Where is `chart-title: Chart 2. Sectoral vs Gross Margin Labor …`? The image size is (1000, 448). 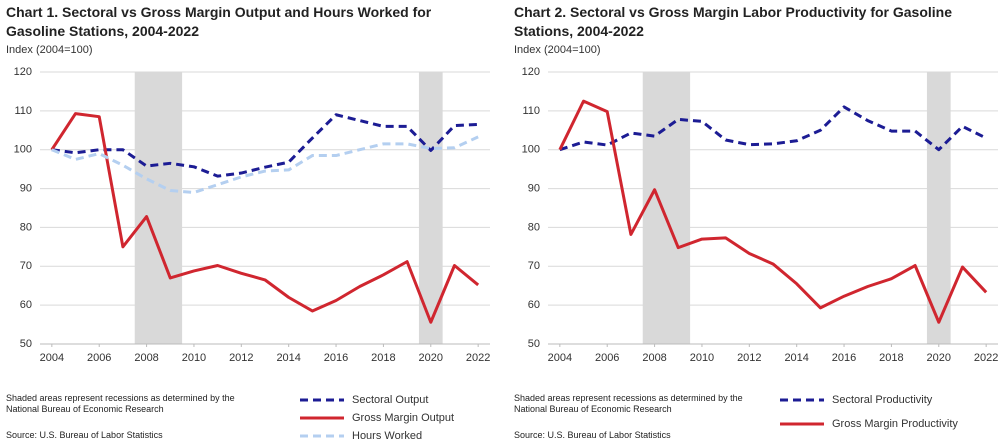 chart-title: Chart 2. Sectoral vs Gross Margin Labor … is located at coordinates (733, 21).